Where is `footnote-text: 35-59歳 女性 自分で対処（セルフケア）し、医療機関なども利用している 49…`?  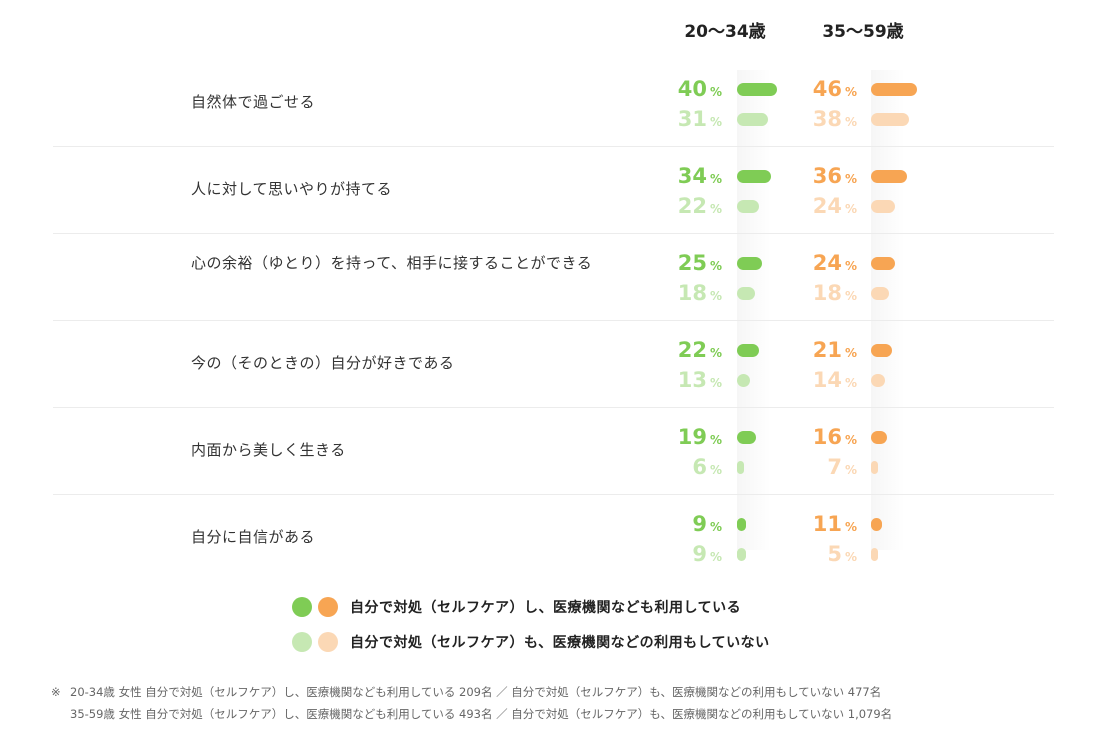 footnote-text: 35-59歳 女性 自分で対処（セルフケア）し、医療機関なども利用している 49… is located at coordinates (481, 714).